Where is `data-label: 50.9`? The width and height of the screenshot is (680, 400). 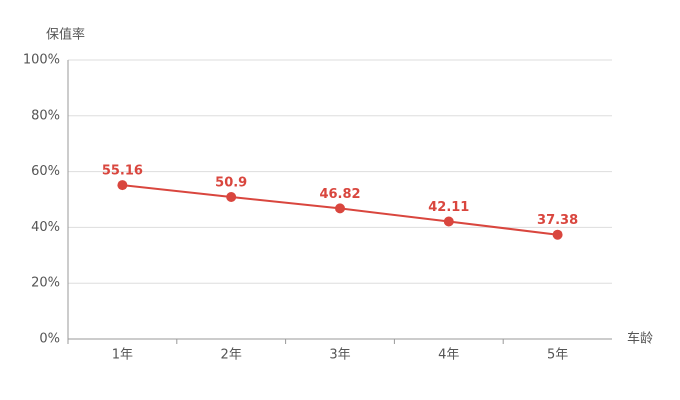
data-label: 50.9 is located at coordinates (231, 182).